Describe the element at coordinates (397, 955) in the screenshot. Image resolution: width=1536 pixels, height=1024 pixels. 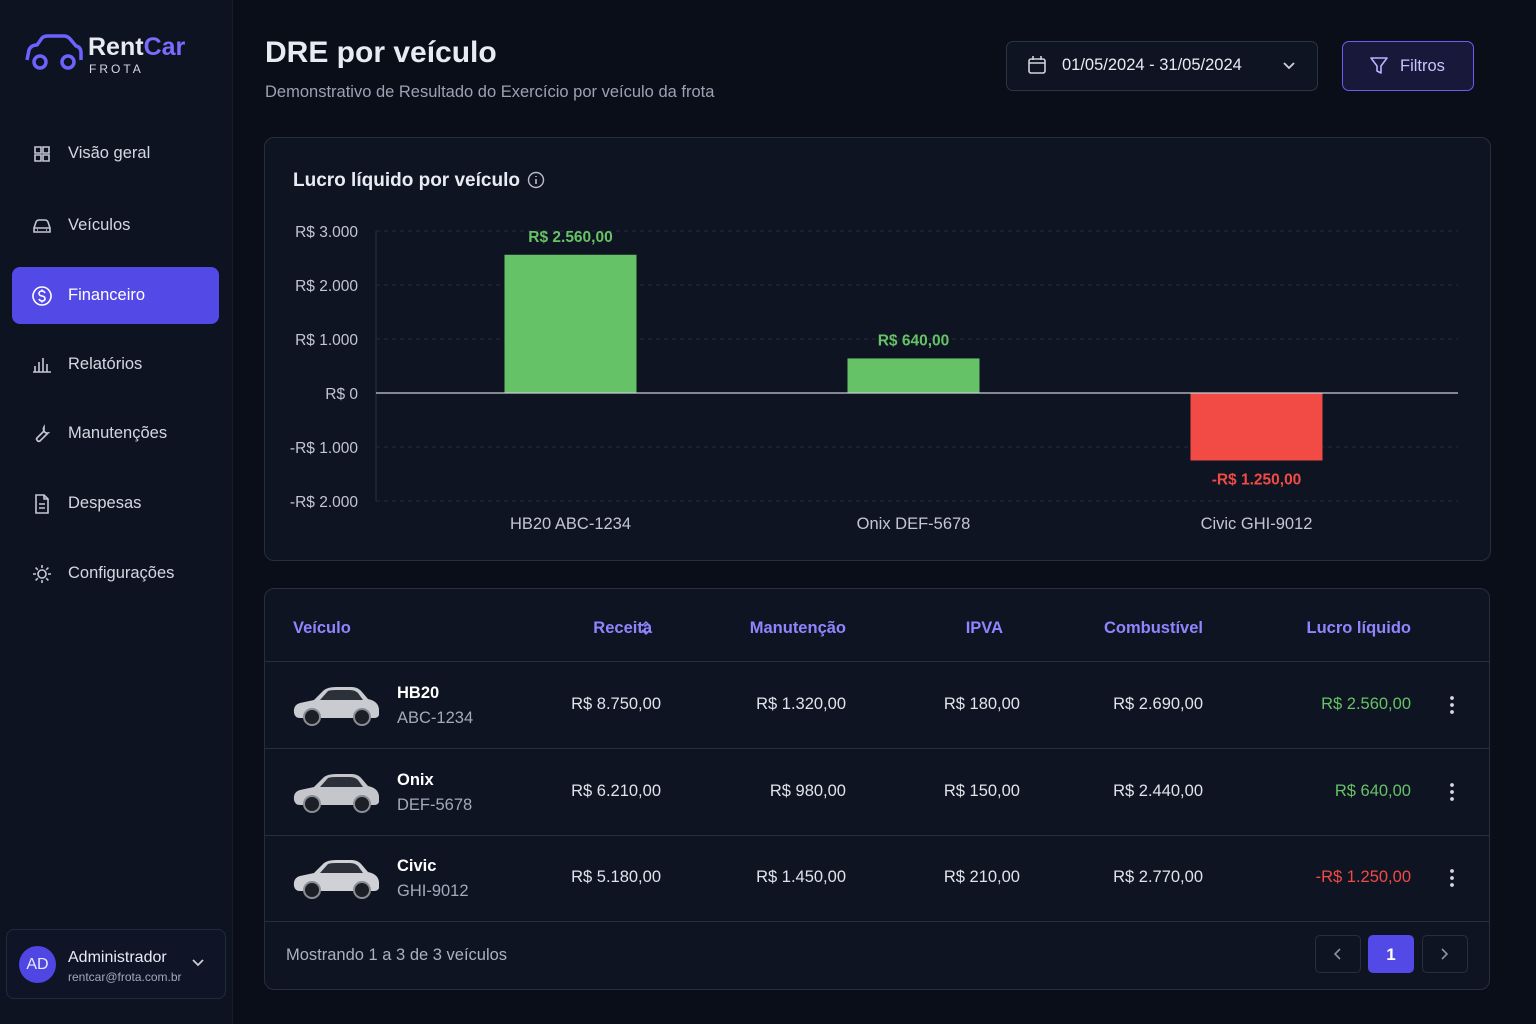
I see `table-footer: Mostrando 1 a 3 de 3 veículos` at that location.